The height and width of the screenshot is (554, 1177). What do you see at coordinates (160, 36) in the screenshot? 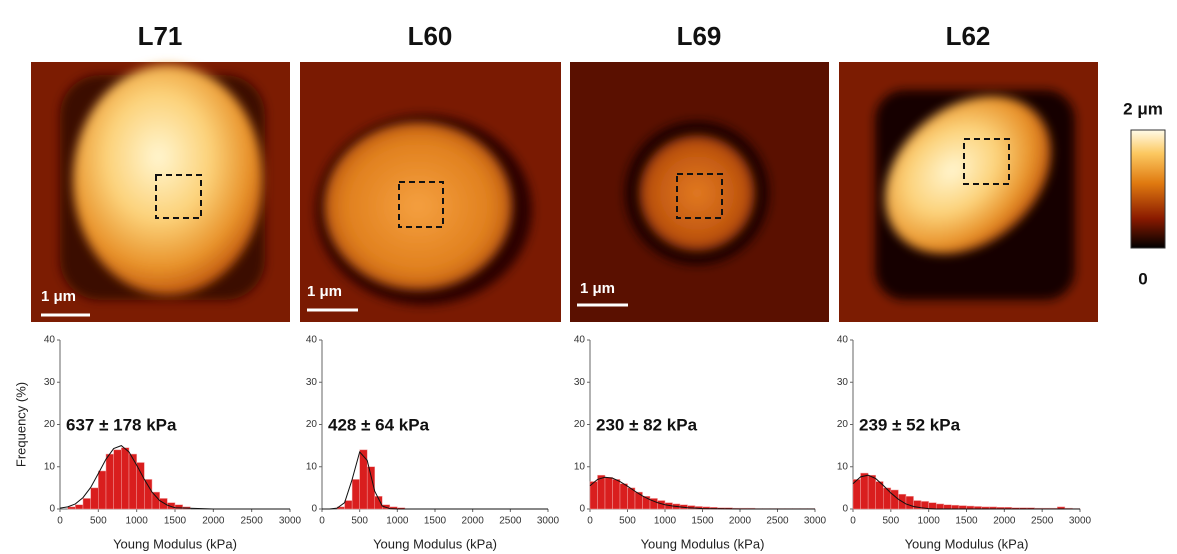
I see `chart-title: L71` at bounding box center [160, 36].